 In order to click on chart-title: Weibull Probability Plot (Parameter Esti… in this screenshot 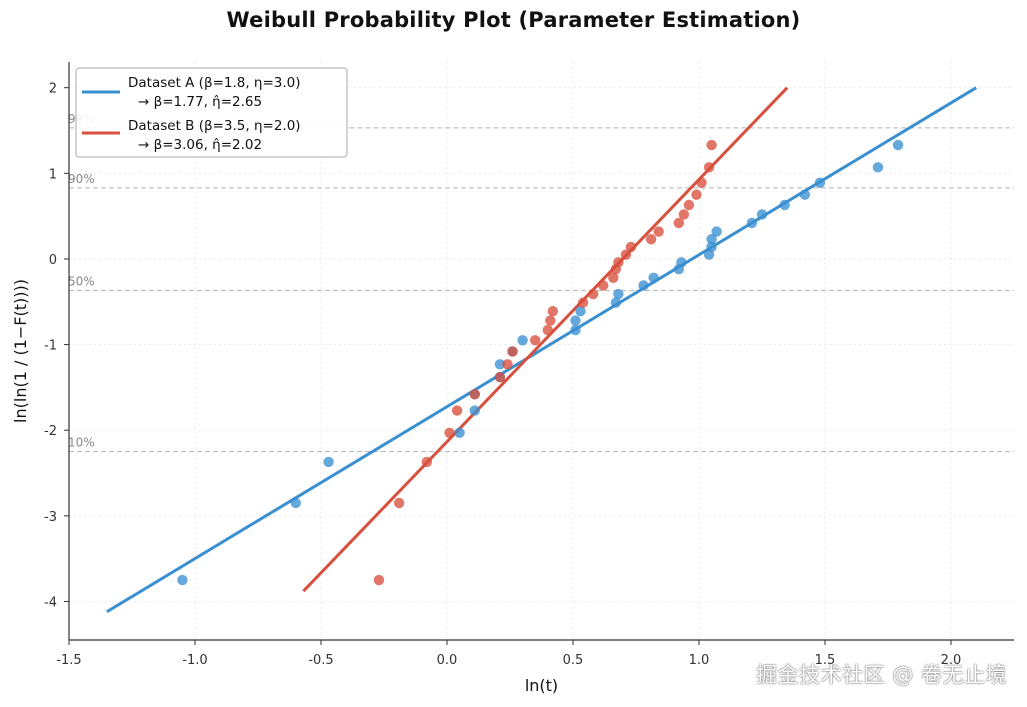, I will do `click(513, 20)`.